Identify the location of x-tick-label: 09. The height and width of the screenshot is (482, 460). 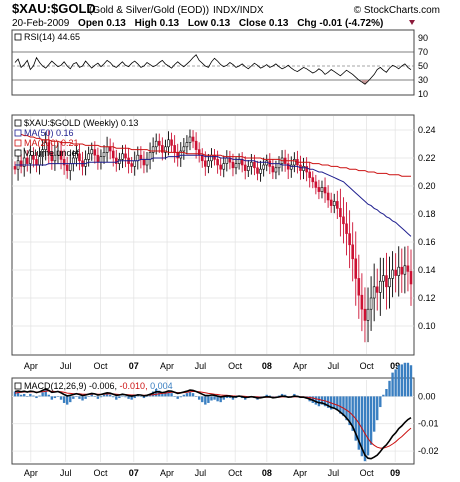
(395, 366).